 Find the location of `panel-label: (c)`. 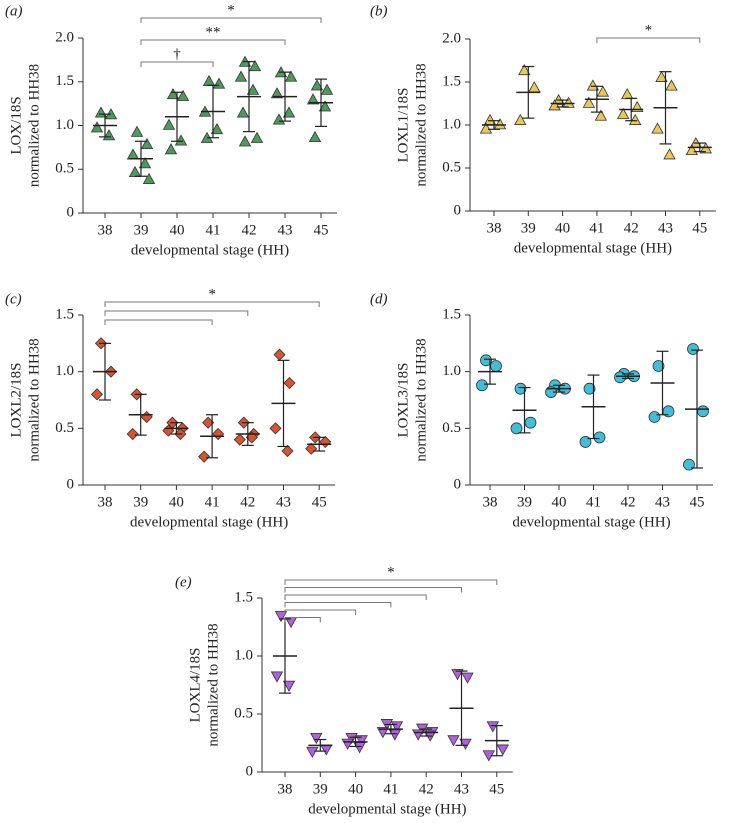

panel-label: (c) is located at coordinates (13, 299).